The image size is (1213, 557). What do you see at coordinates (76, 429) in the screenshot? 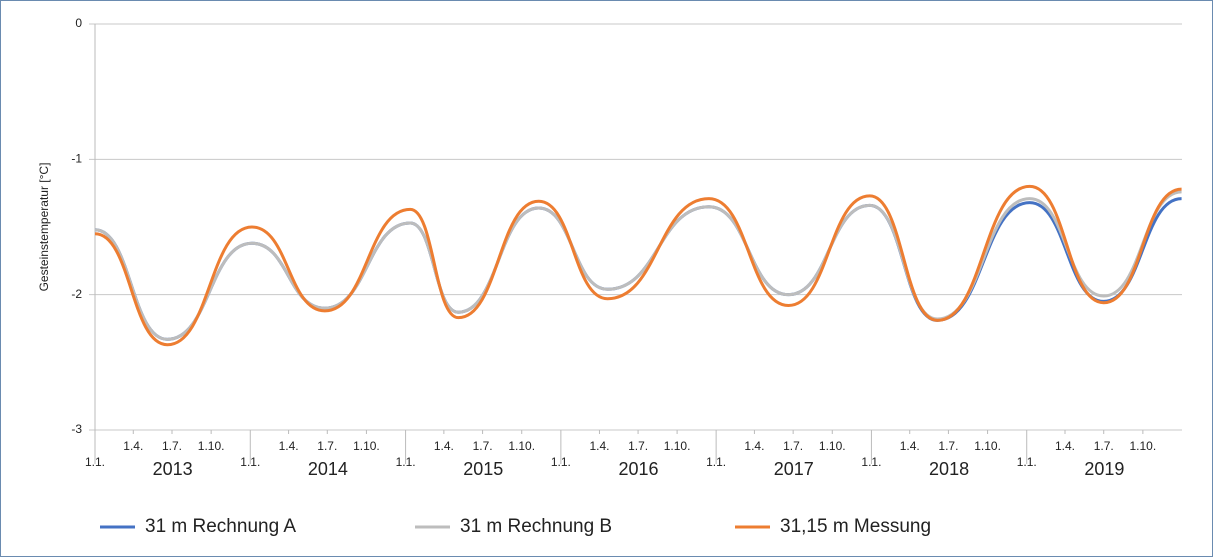
I see `y-tick-label: -3` at bounding box center [76, 429].